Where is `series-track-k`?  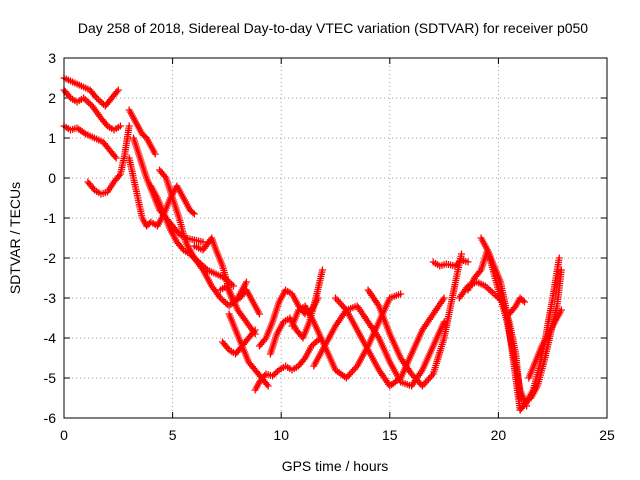
series-track-k is located at coordinates (239, 300).